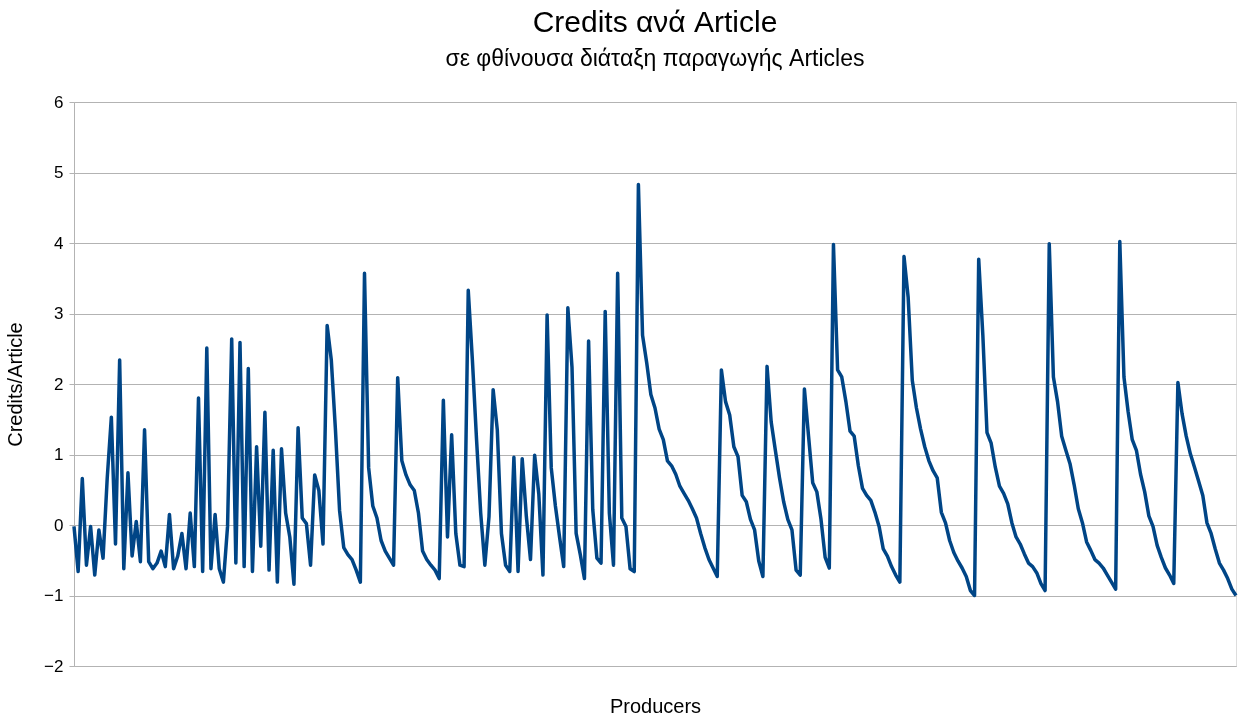 The width and height of the screenshot is (1241, 721). What do you see at coordinates (59, 102) in the screenshot?
I see `y-tick-label: 6` at bounding box center [59, 102].